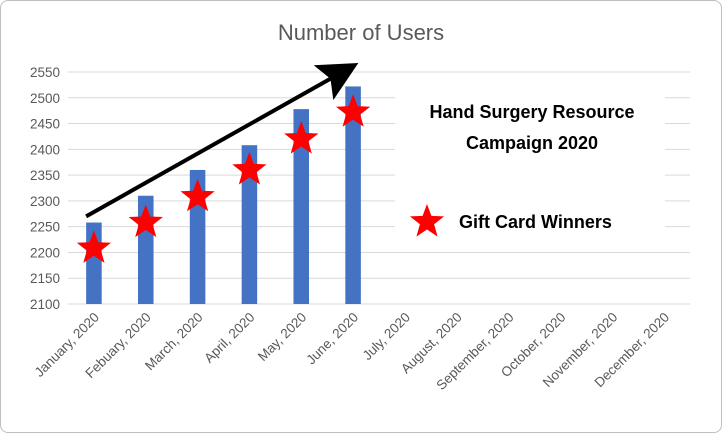  What do you see at coordinates (45, 227) in the screenshot?
I see `y-tick-label: 2250` at bounding box center [45, 227].